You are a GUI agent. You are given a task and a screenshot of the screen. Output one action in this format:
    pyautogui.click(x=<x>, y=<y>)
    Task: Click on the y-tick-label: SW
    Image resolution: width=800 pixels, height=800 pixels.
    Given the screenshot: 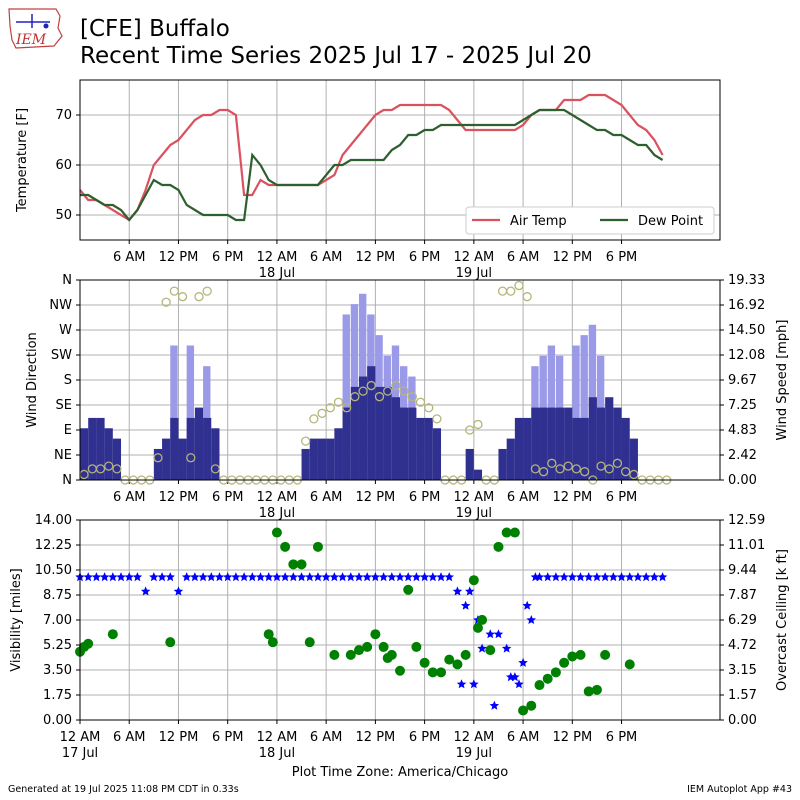 What is the action you would take?
    pyautogui.click(x=61, y=355)
    